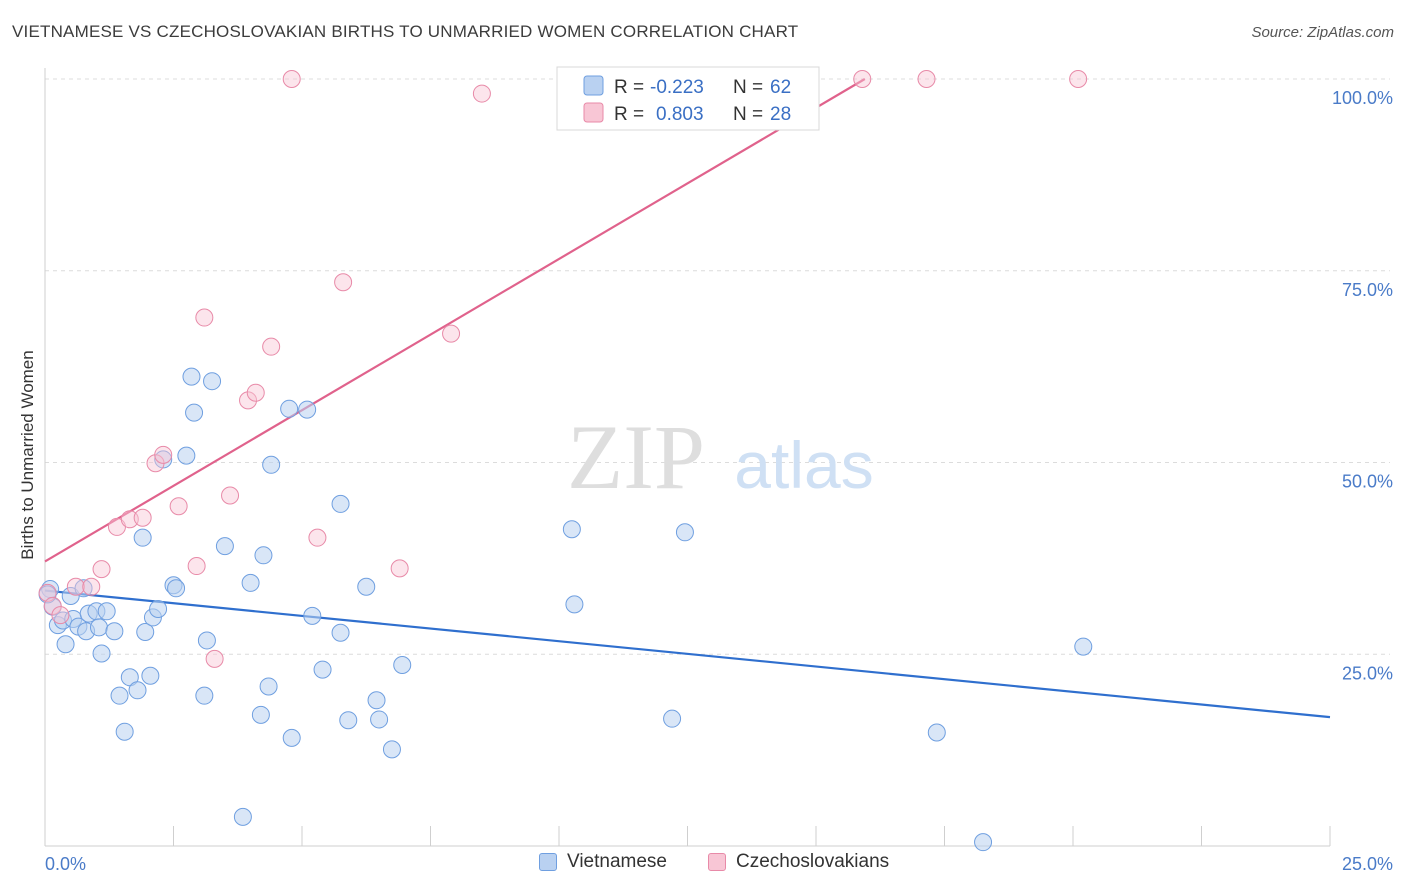 The height and width of the screenshot is (892, 1406). What do you see at coordinates (629, 114) in the screenshot?
I see `legend-r-label-pink: R =` at bounding box center [629, 114].